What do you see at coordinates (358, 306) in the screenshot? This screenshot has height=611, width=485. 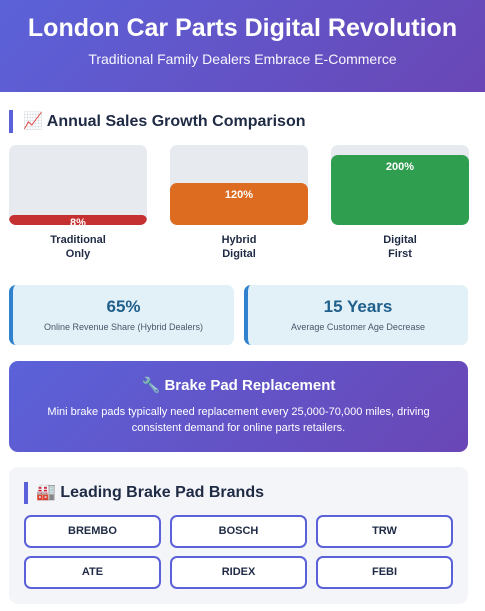 I see `stat-value: 15 Years` at bounding box center [358, 306].